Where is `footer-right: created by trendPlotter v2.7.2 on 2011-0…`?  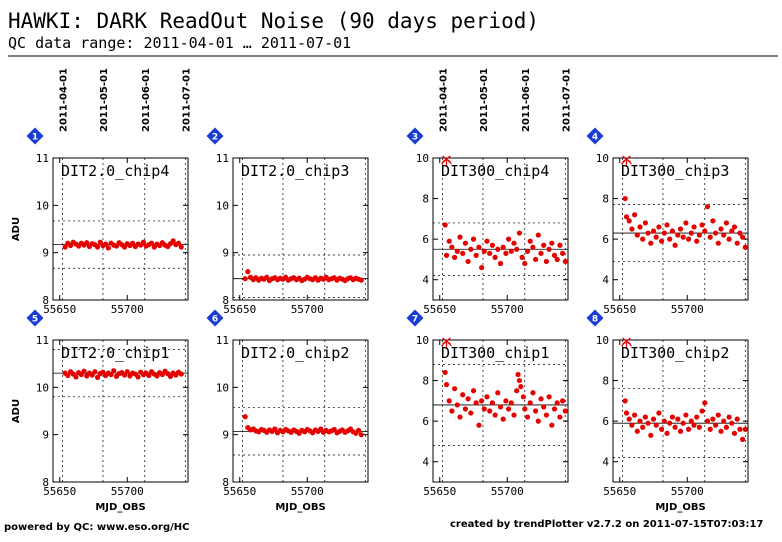
footer-right: created by trendPlotter v2.7.2 on 2011-0… is located at coordinates (606, 524).